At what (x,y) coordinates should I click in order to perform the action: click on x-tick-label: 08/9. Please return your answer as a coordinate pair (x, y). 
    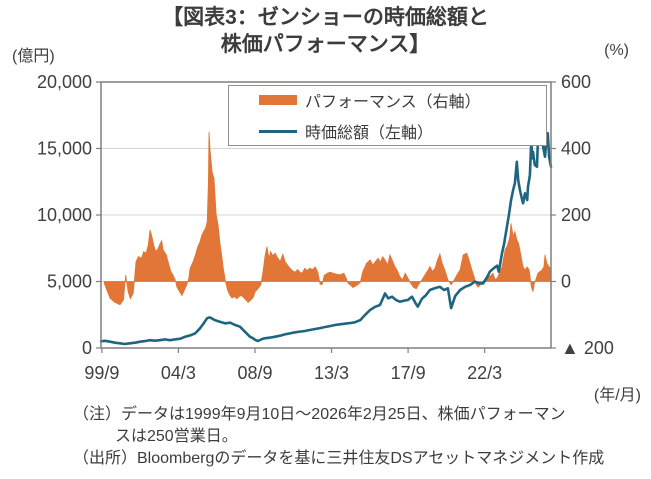
    Looking at the image, I should click on (254, 373).